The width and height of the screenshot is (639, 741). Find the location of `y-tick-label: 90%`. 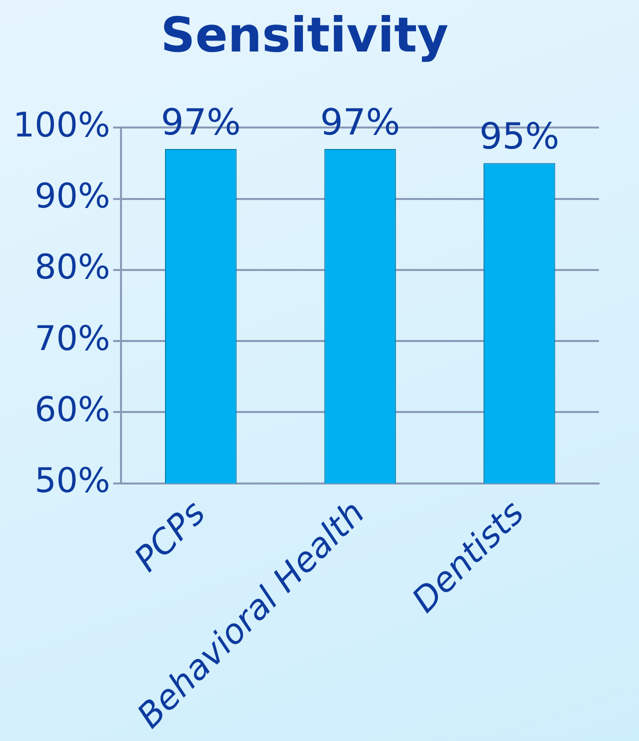

y-tick-label: 90% is located at coordinates (72, 196).